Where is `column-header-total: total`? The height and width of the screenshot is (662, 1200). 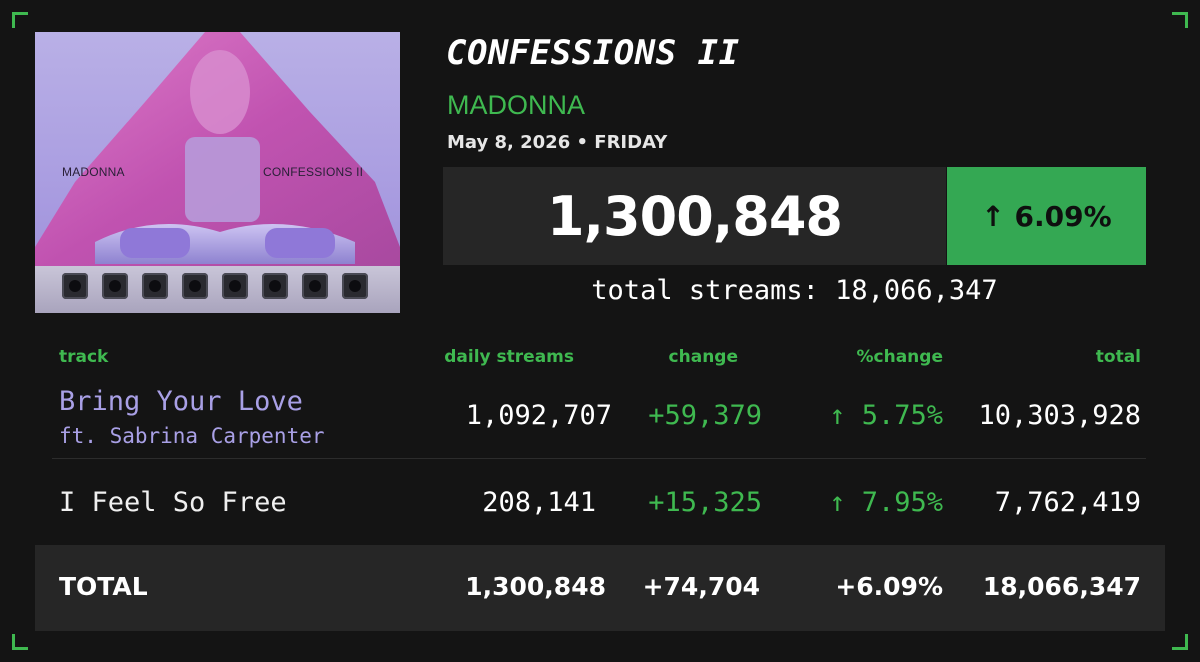
column-header-total: total is located at coordinates (1118, 357).